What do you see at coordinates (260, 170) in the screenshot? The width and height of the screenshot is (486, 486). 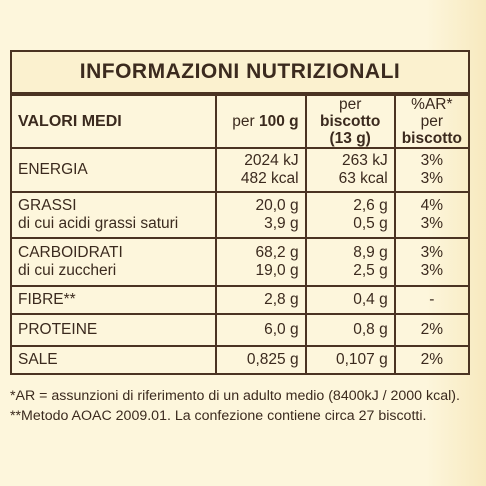 I see `value-per-100g: 2024 kJ 482 kcal` at bounding box center [260, 170].